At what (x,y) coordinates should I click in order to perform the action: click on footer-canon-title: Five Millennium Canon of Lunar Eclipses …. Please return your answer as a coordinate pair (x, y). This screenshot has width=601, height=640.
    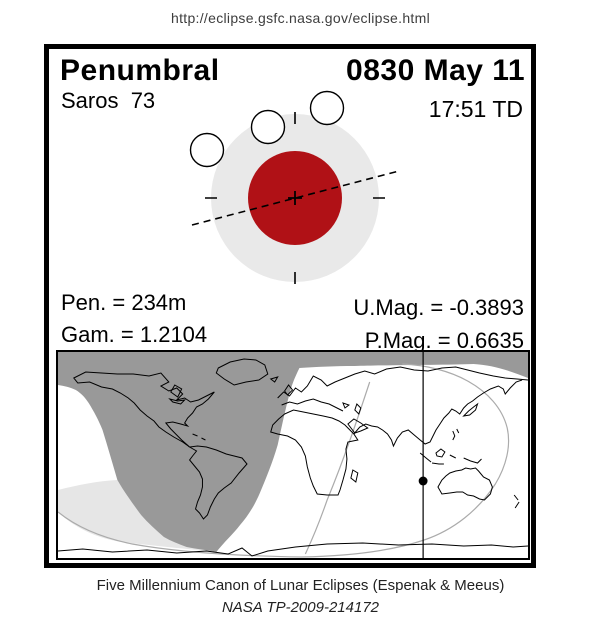
    Looking at the image, I should click on (300, 585).